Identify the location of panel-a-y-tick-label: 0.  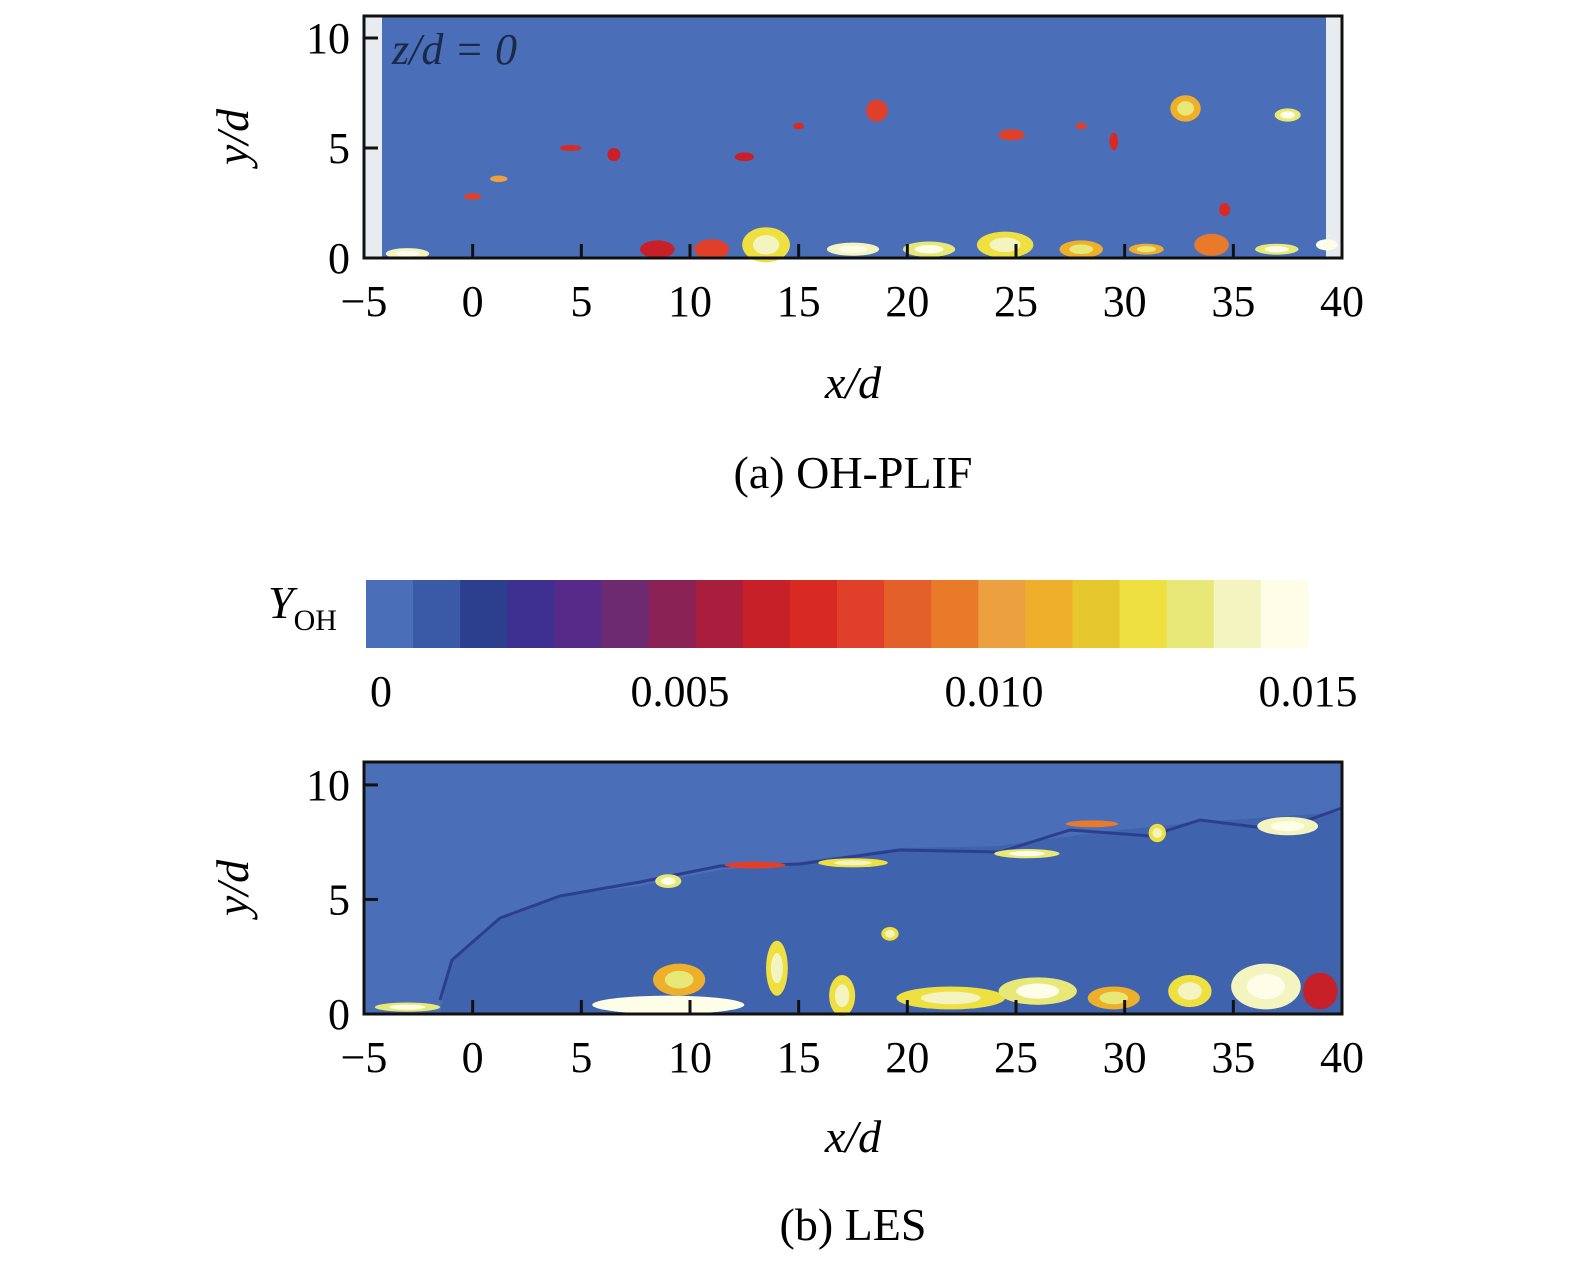
(339, 258).